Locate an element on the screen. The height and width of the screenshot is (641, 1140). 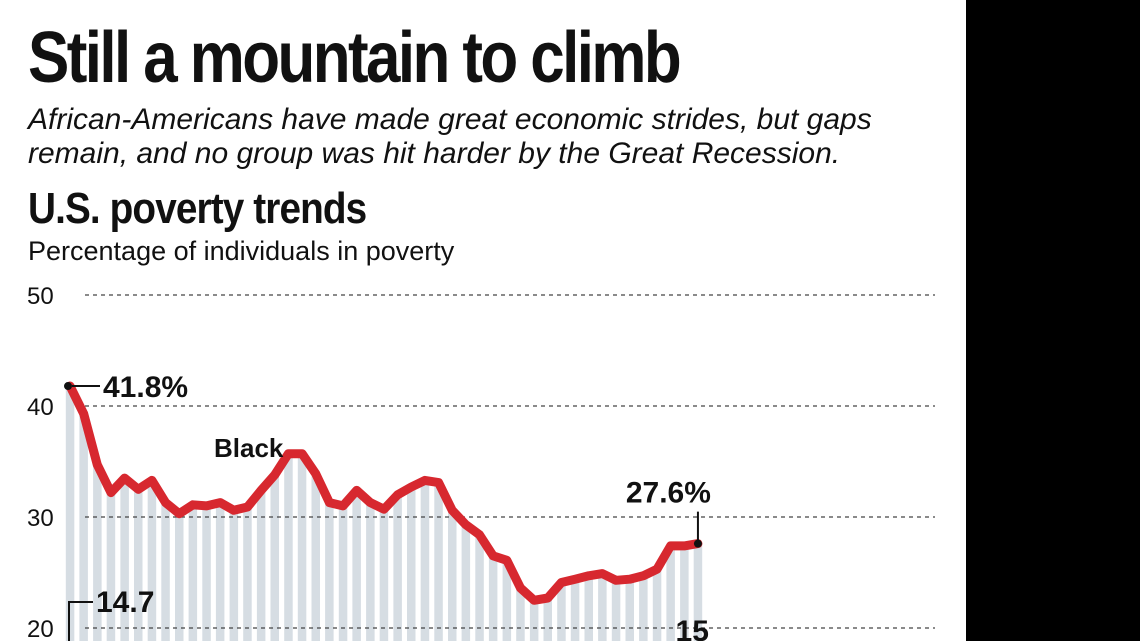
y-tick-label: 40 is located at coordinates (40, 407).